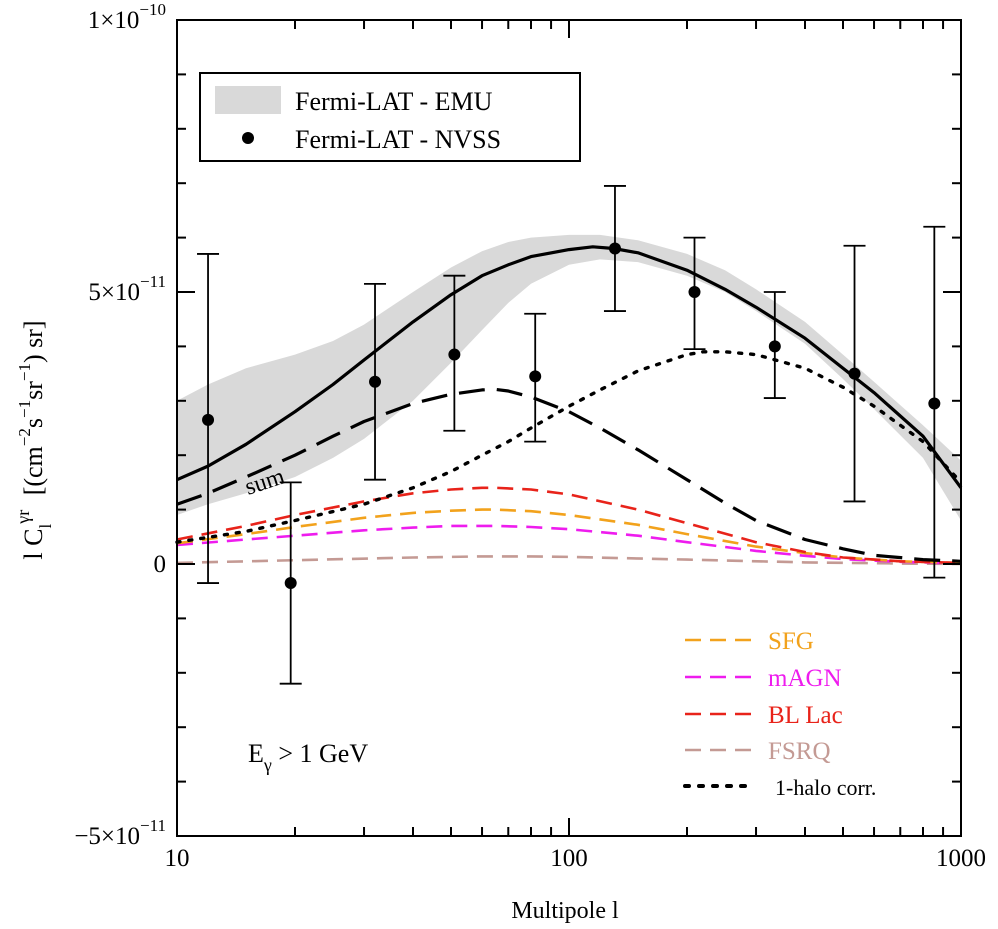 The height and width of the screenshot is (929, 998). What do you see at coordinates (120, 833) in the screenshot?
I see `y-tick-label: −5×10⁻¹¹` at bounding box center [120, 833].